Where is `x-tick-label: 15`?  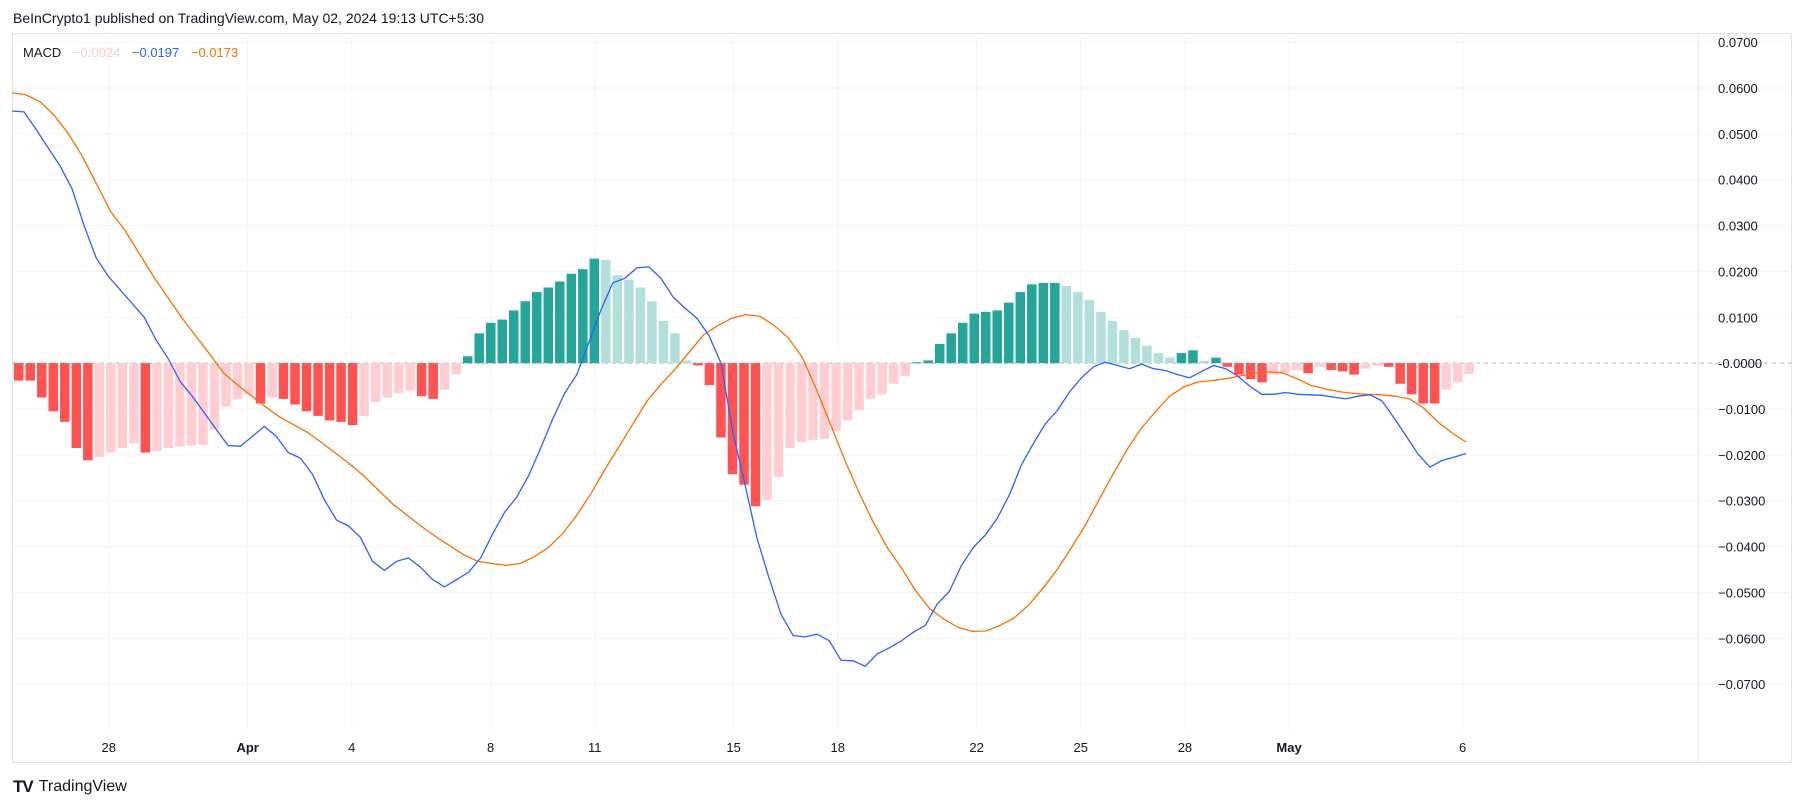
x-tick-label: 15 is located at coordinates (733, 747).